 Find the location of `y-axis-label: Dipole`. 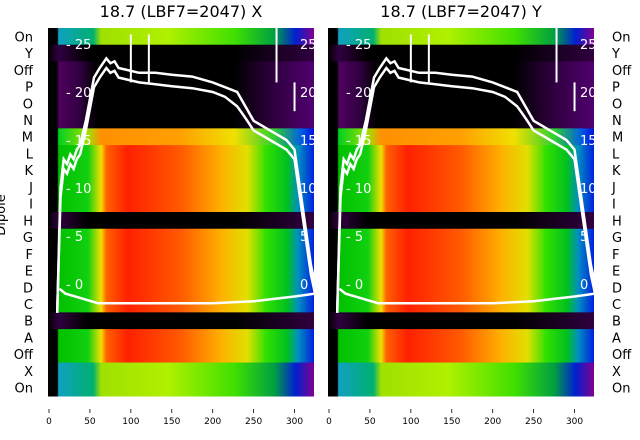

y-axis-label: Dipole is located at coordinates (4, 214).